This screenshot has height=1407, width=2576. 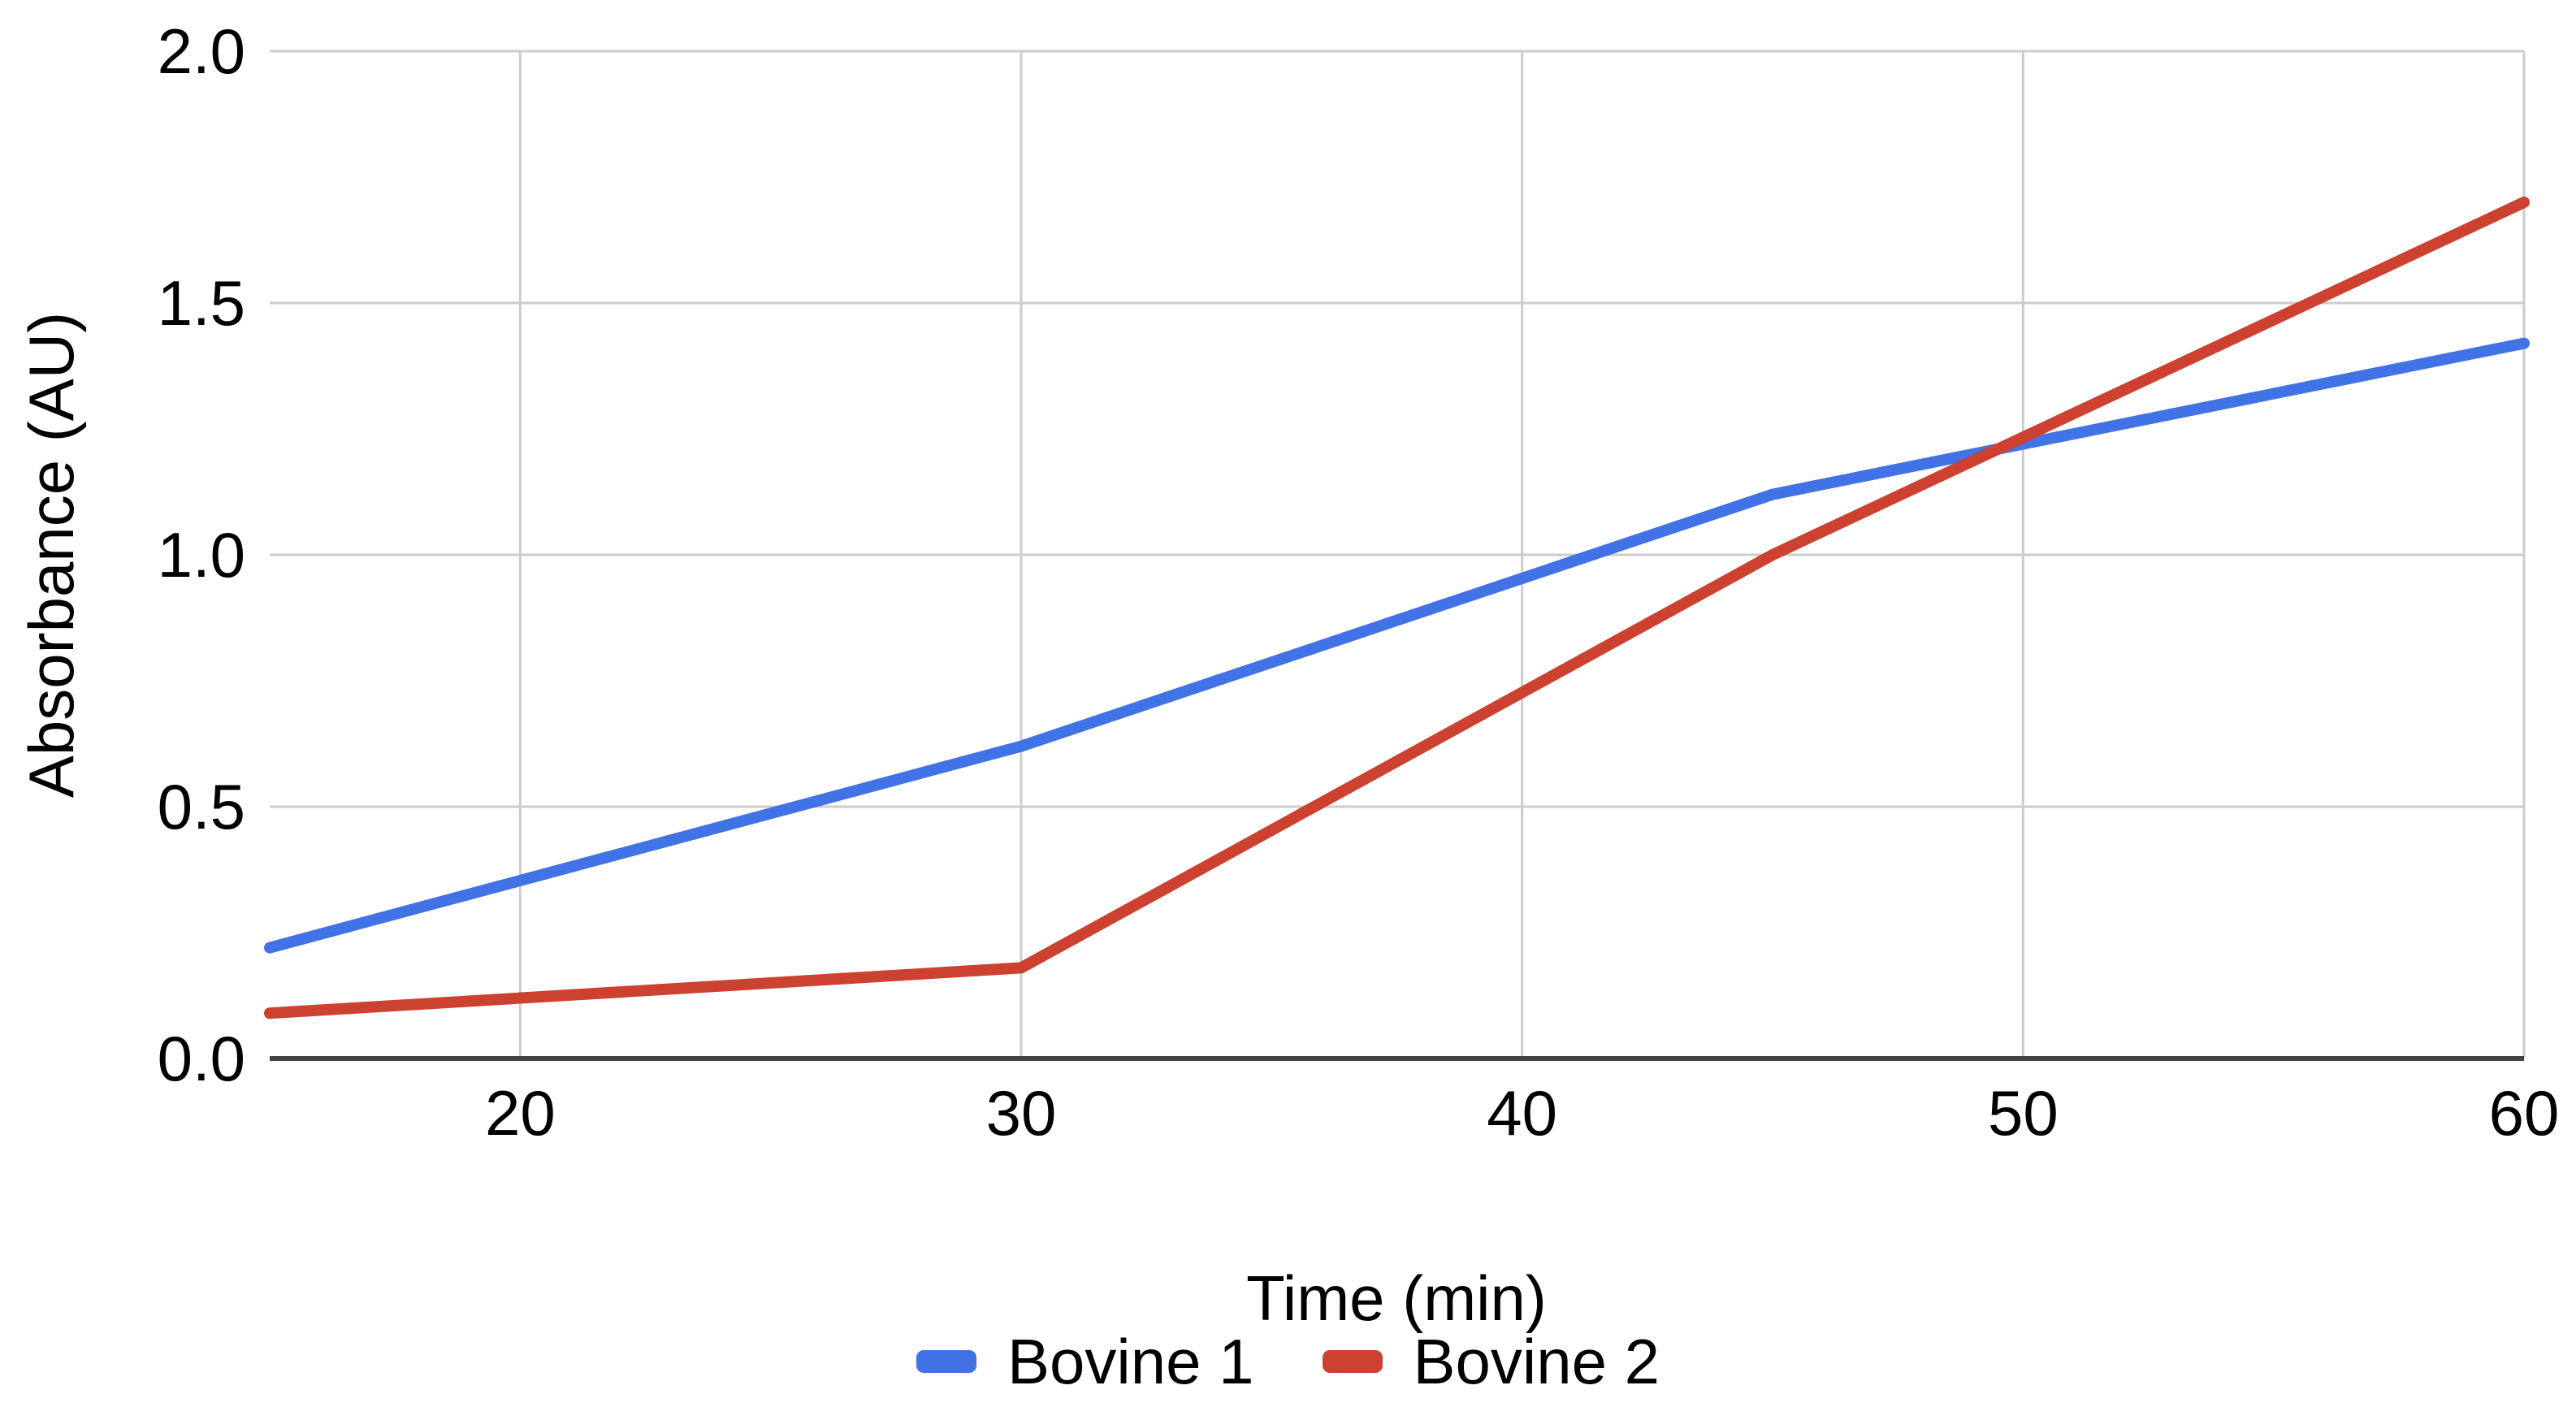 I want to click on y-tick-label: 1.5, so click(x=201, y=303).